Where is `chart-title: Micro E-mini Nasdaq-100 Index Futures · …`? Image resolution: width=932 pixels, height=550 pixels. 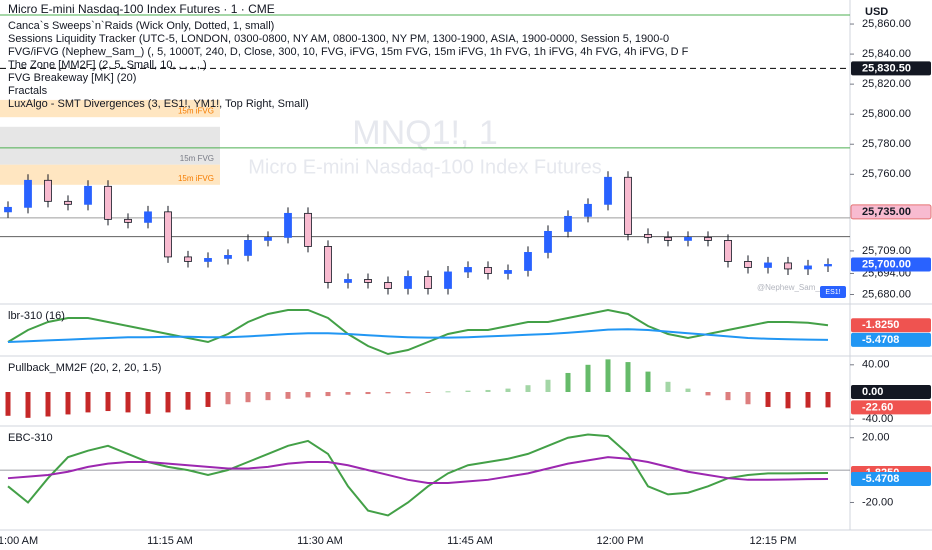 chart-title: Micro E-mini Nasdaq-100 Index Futures · … is located at coordinates (141, 9).